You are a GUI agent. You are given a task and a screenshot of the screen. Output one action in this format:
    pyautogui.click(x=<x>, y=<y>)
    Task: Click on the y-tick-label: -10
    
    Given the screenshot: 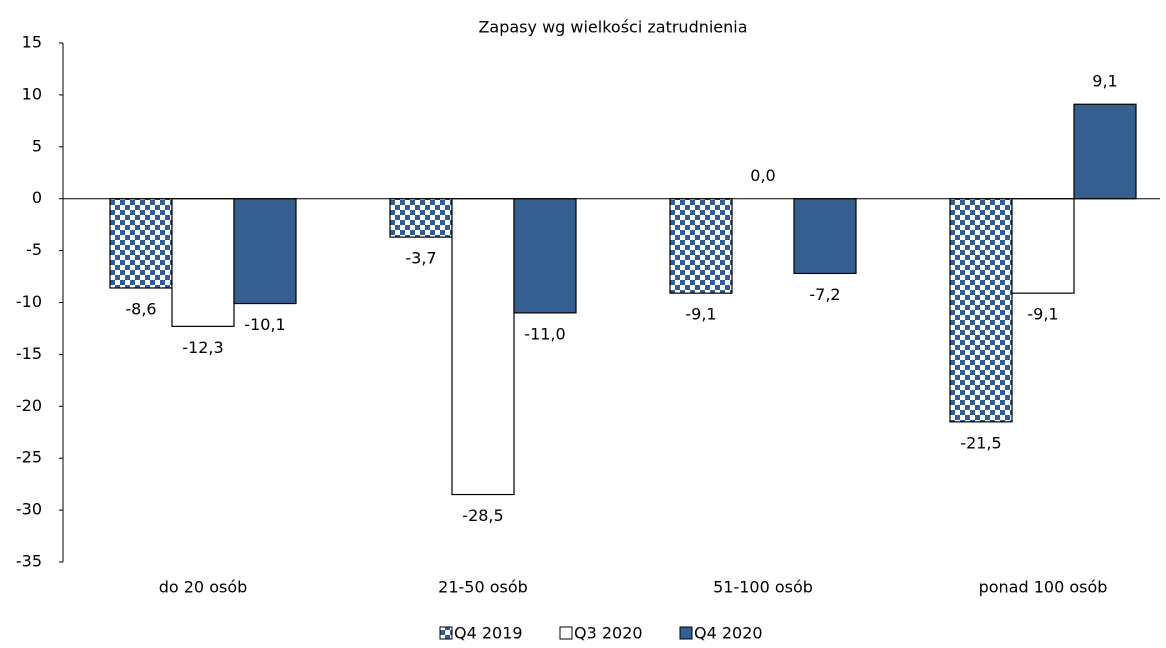 What is the action you would take?
    pyautogui.click(x=29, y=301)
    